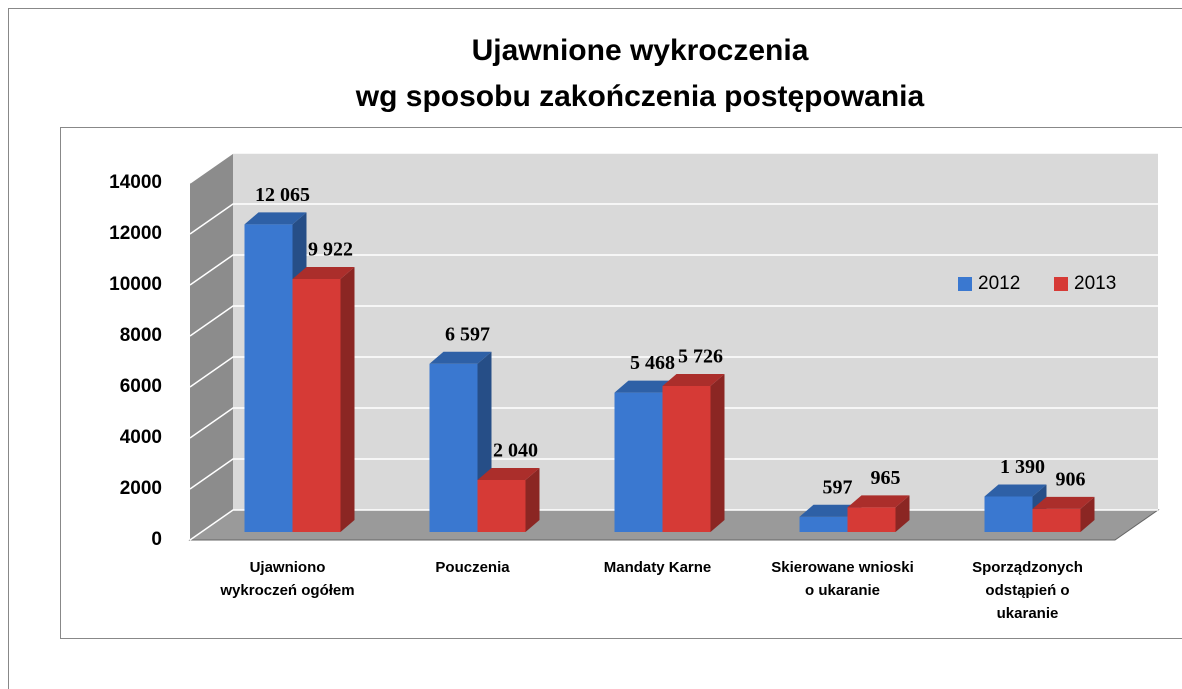 Image resolution: width=1182 pixels, height=689 pixels. What do you see at coordinates (657, 567) in the screenshot?
I see `x-tick-label: Mandaty Karne` at bounding box center [657, 567].